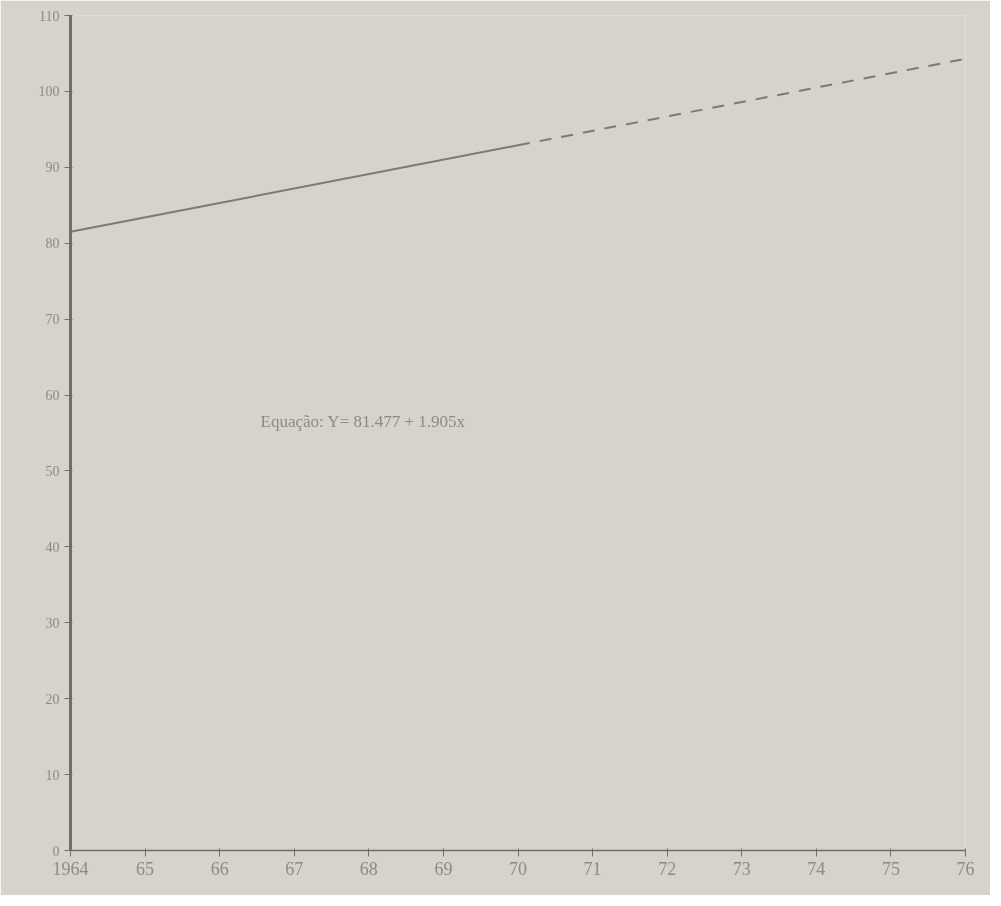 This screenshot has width=1001, height=906. I want to click on x-tick-label: 65, so click(145, 868).